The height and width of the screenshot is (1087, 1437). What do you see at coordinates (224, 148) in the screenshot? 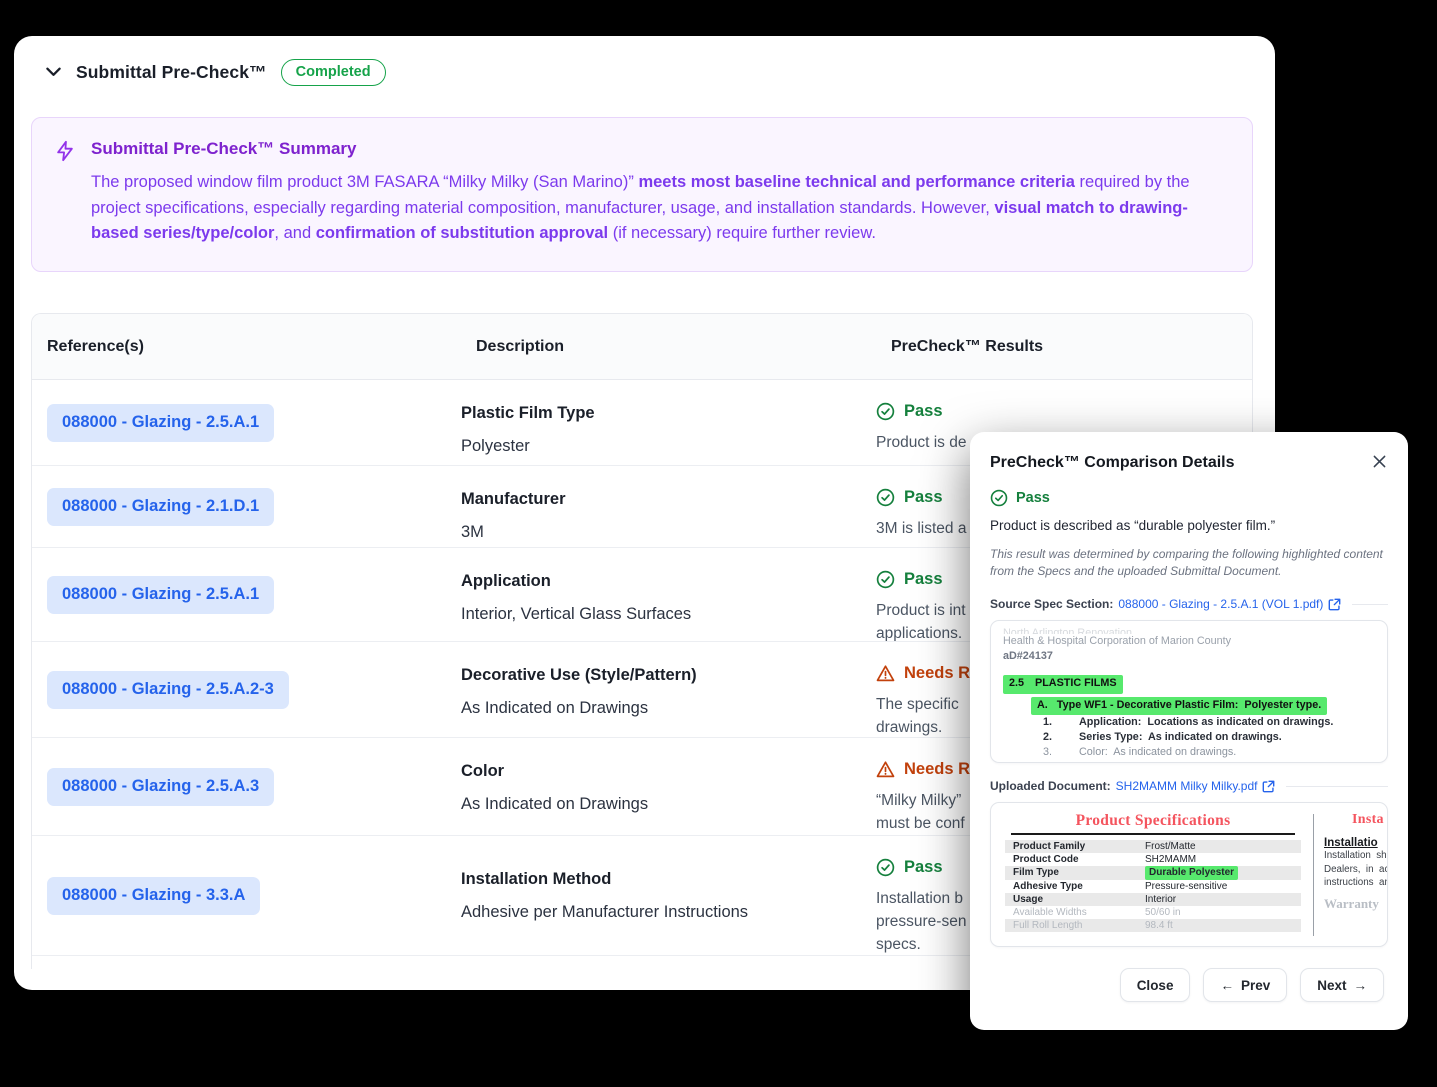
I see `summary-title: Submittal Pre-Check™ Summary` at bounding box center [224, 148].